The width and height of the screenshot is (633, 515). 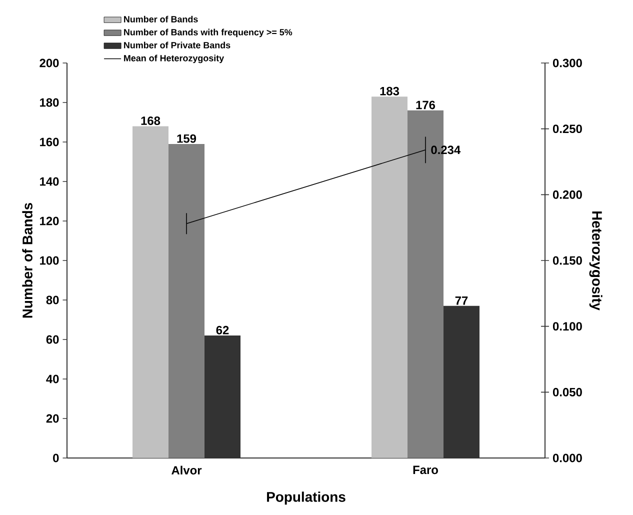 What do you see at coordinates (161, 19) in the screenshot?
I see `legend-label: Number of Bands` at bounding box center [161, 19].